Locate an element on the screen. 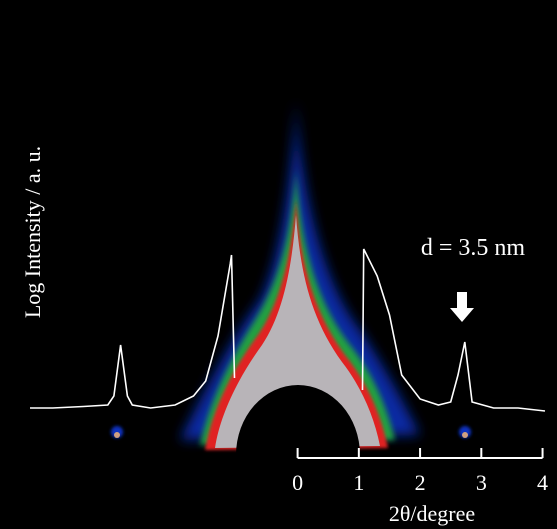  x-tick-label: 3 is located at coordinates (481, 482).